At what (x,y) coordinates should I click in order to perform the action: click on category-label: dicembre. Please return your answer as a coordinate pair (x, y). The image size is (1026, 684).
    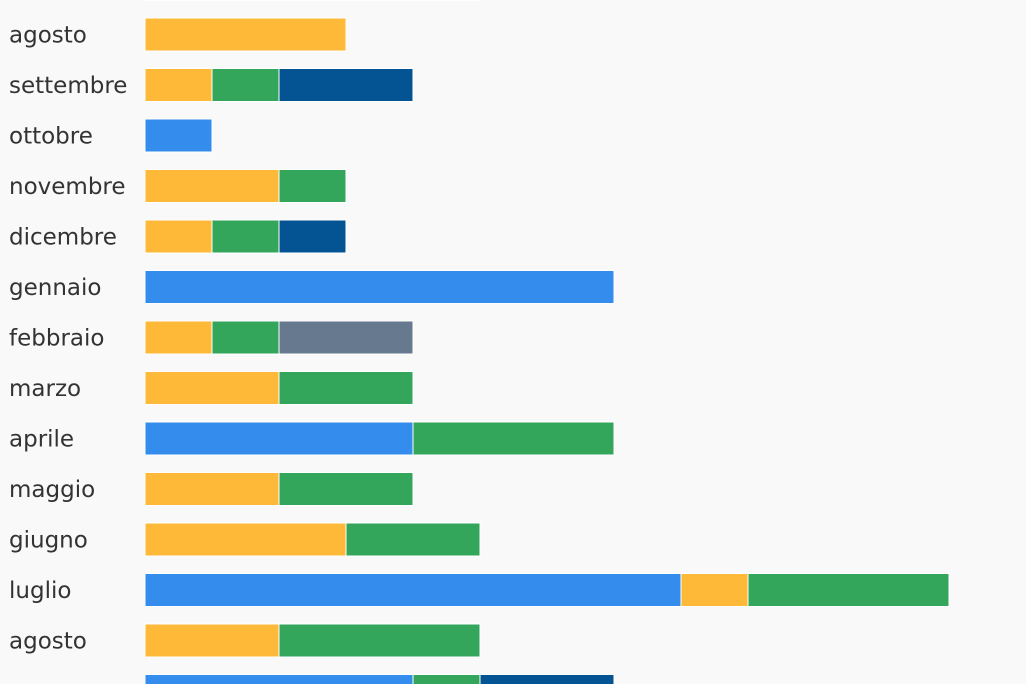
    Looking at the image, I should click on (63, 238).